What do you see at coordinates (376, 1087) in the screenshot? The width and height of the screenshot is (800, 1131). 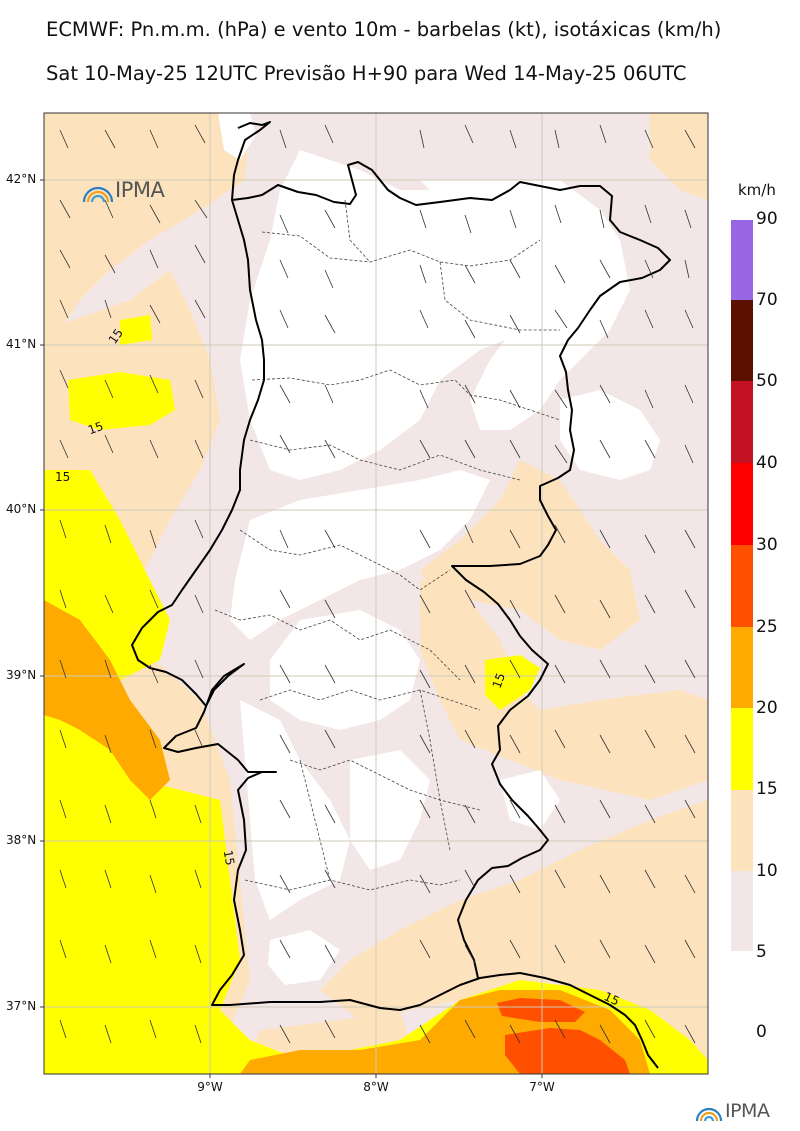 I see `longitude-label: 8°W` at bounding box center [376, 1087].